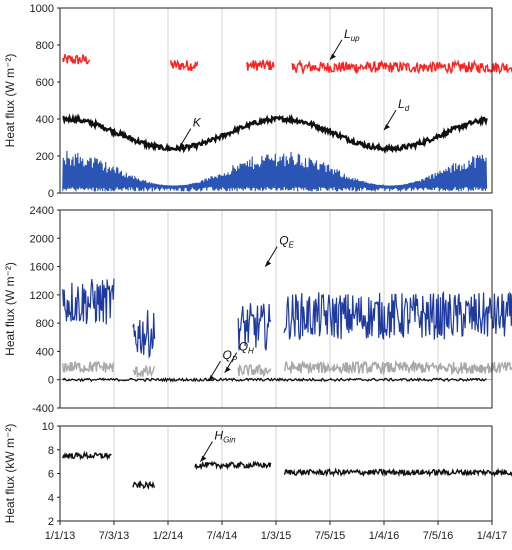 This screenshot has width=512, height=550. I want to click on x-tick-label: 1/4/16, so click(384, 536).